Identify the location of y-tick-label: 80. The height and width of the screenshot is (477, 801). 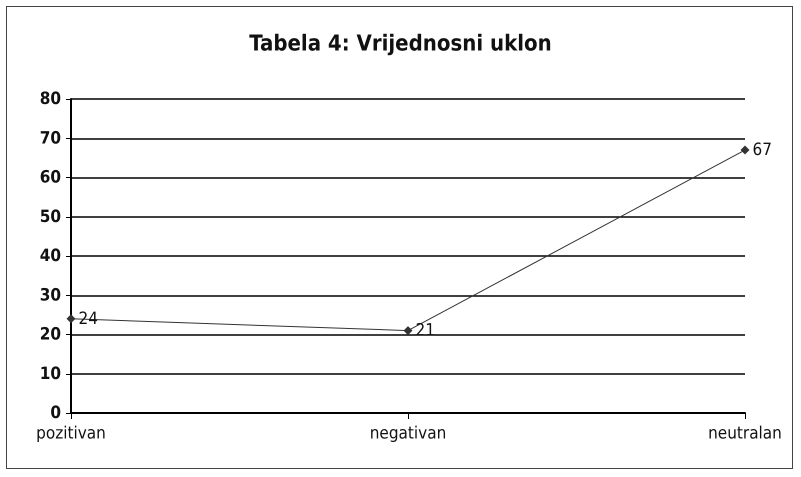
(50, 99).